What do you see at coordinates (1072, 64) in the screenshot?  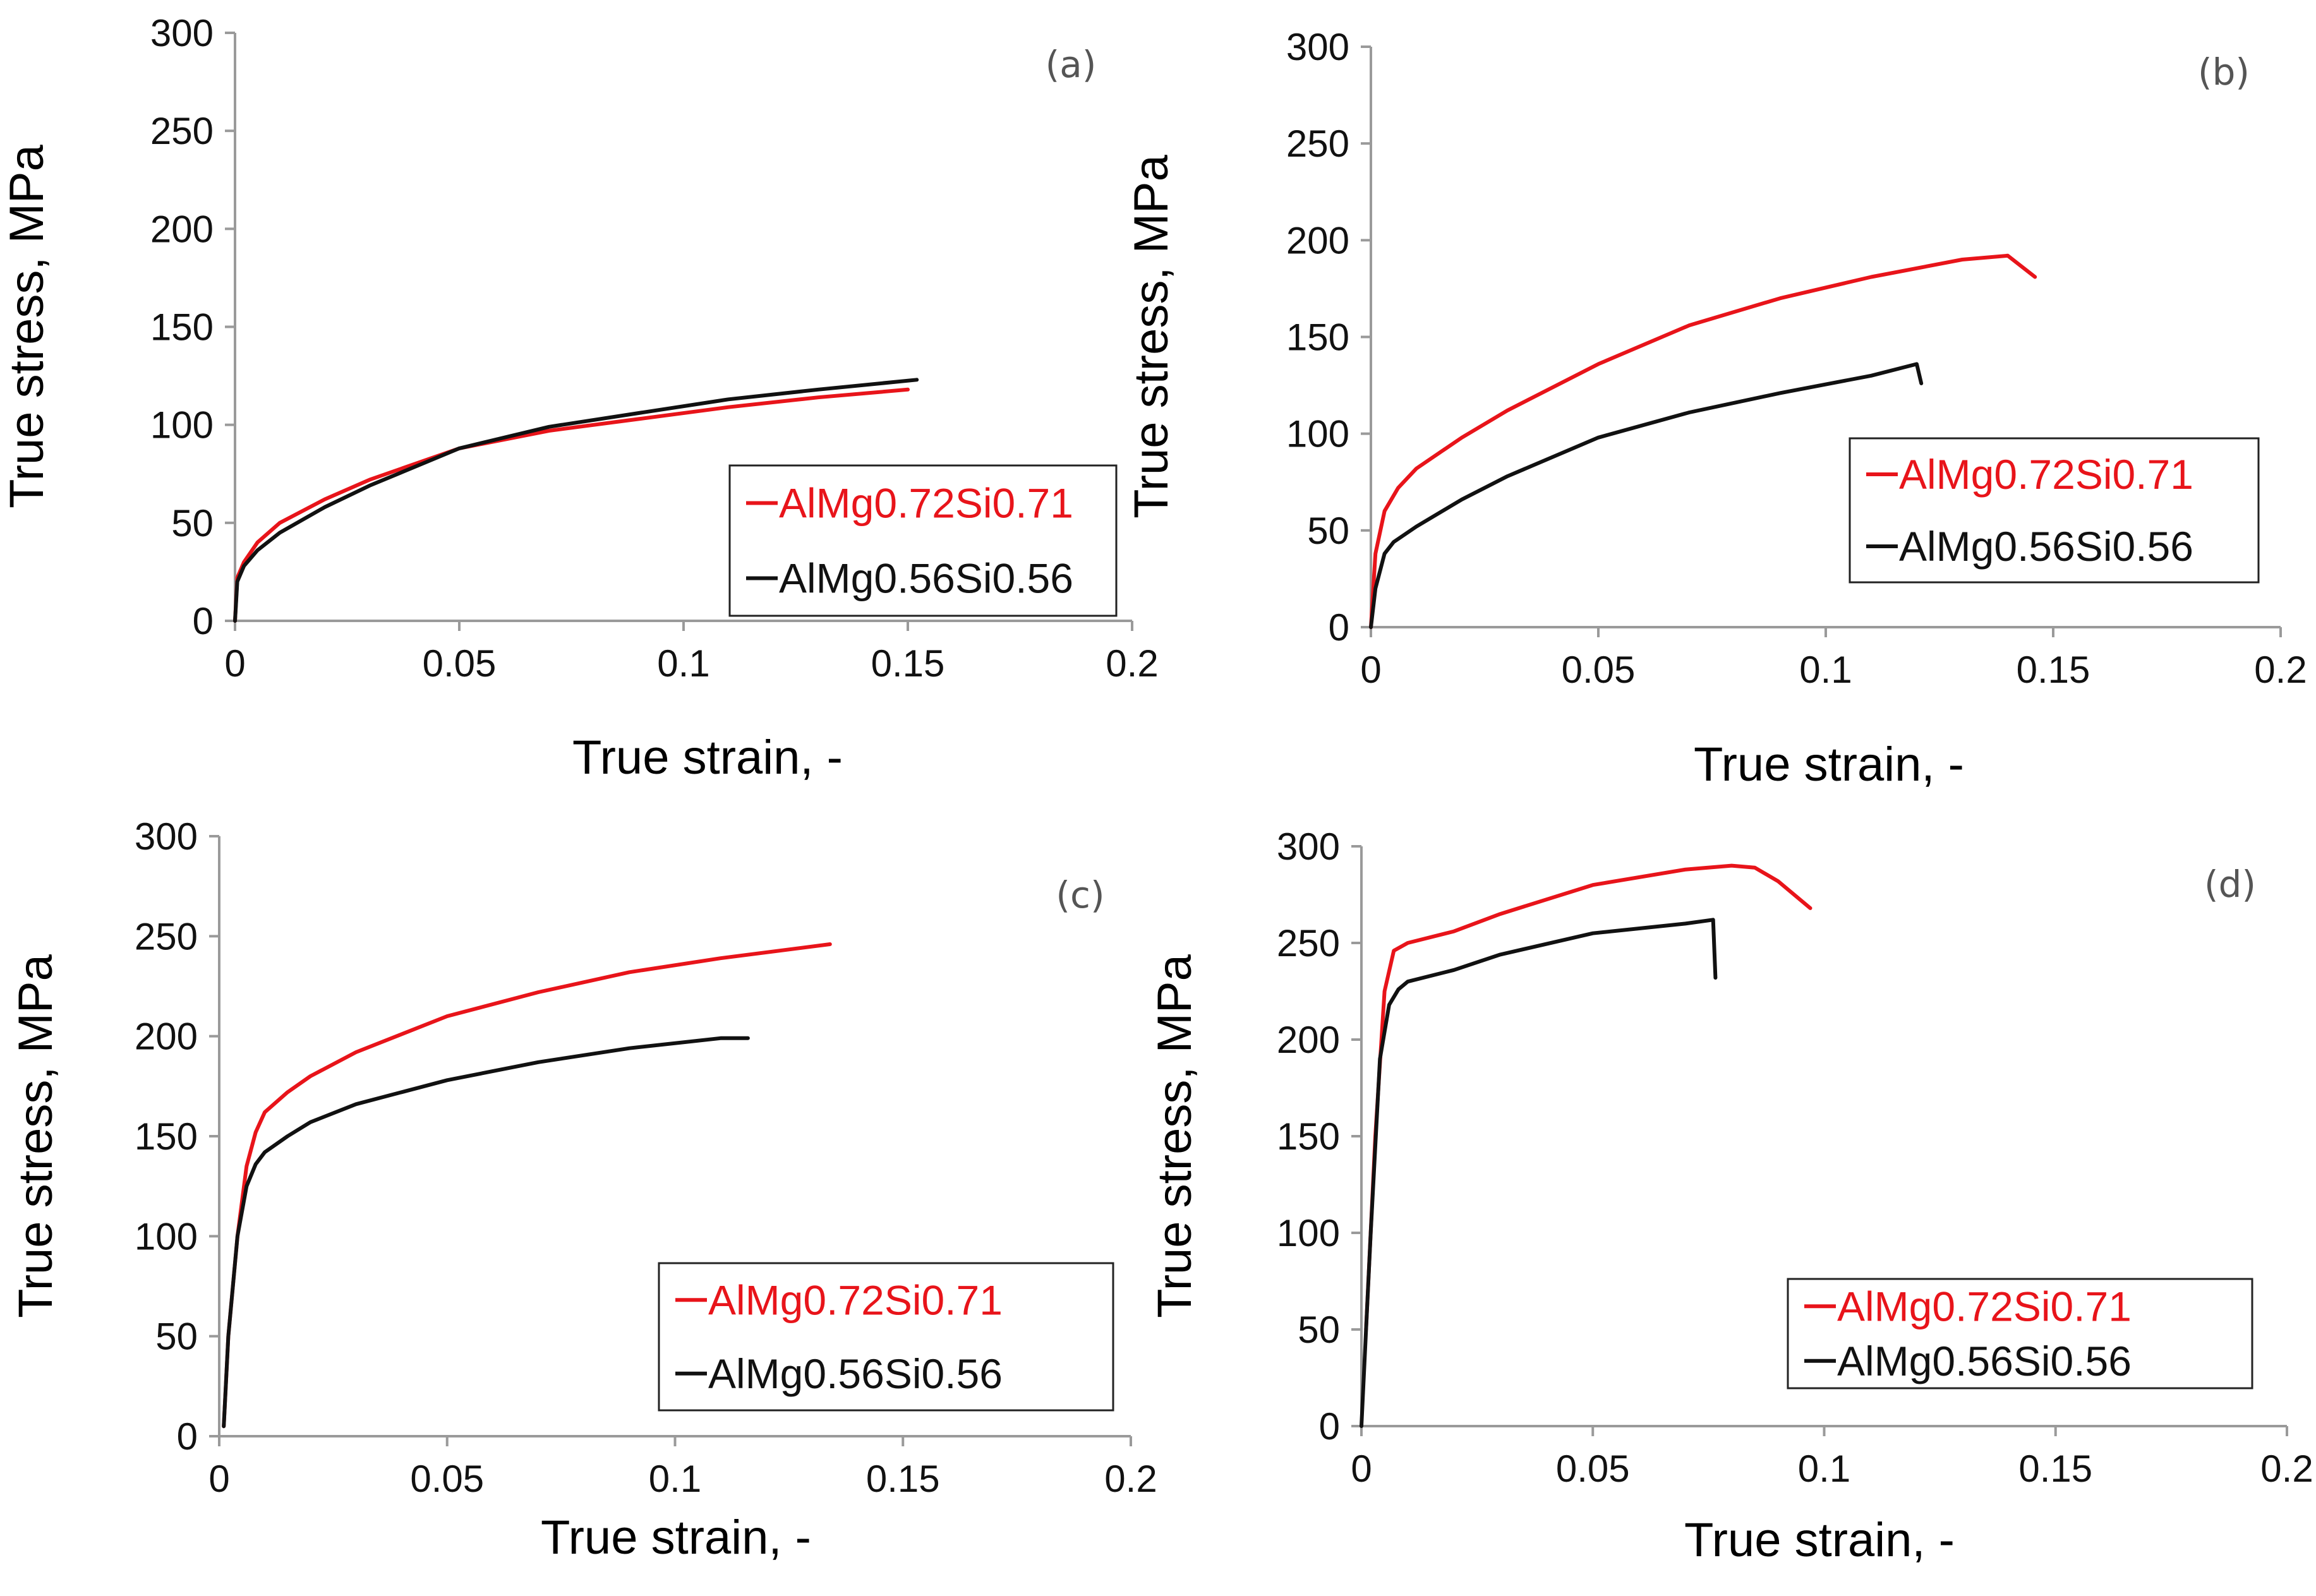 I see `panel-label: (a)` at bounding box center [1072, 64].